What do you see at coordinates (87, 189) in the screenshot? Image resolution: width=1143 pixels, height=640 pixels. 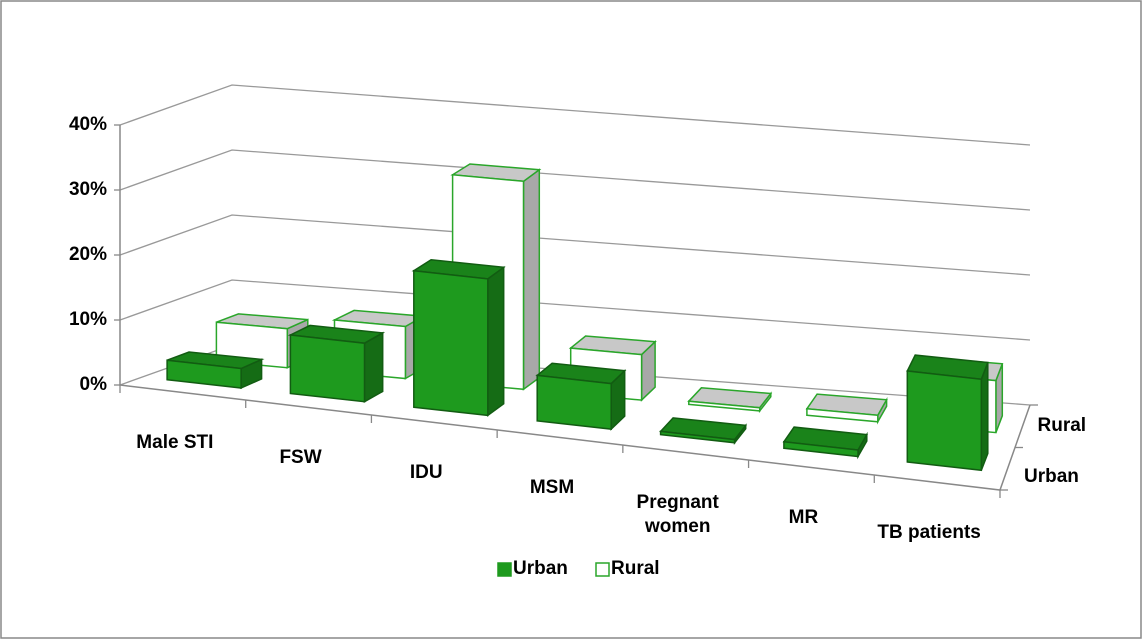 I see `y-tick-label: 30%` at bounding box center [87, 189].